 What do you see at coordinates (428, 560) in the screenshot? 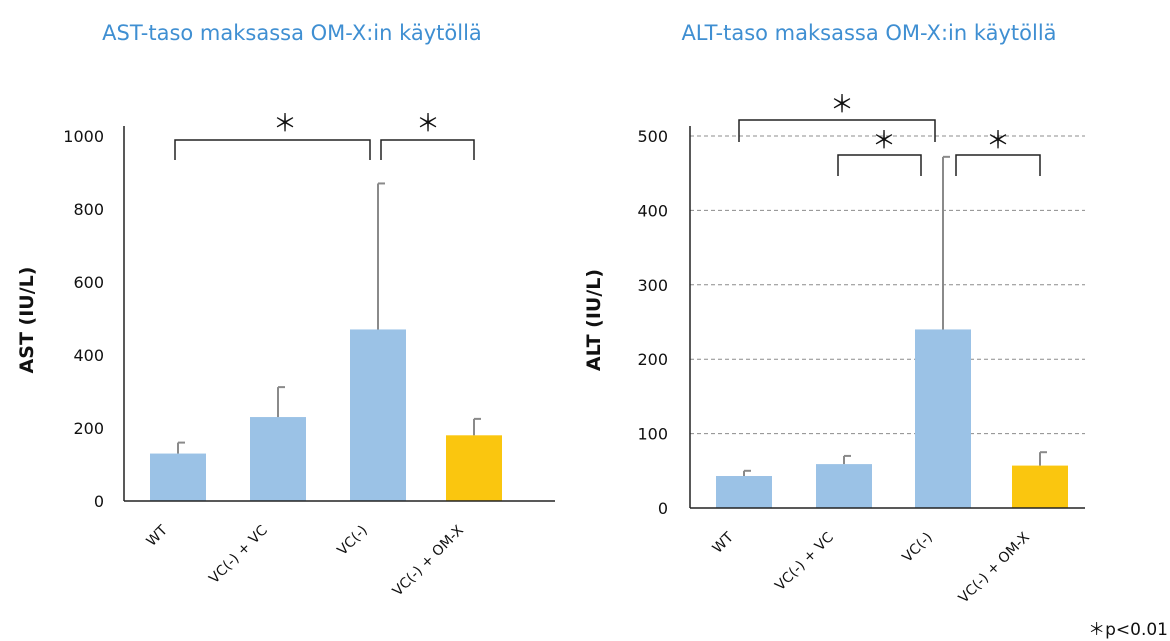
I see `ast-category-label: VC(-) + OM-X` at bounding box center [428, 560].